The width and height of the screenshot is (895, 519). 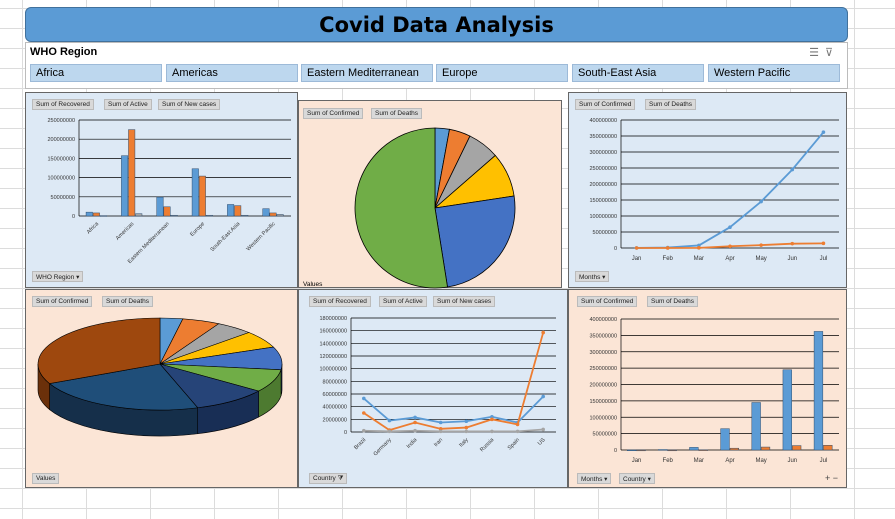 I want to click on filter-label: WHO Region, so click(x=55, y=277).